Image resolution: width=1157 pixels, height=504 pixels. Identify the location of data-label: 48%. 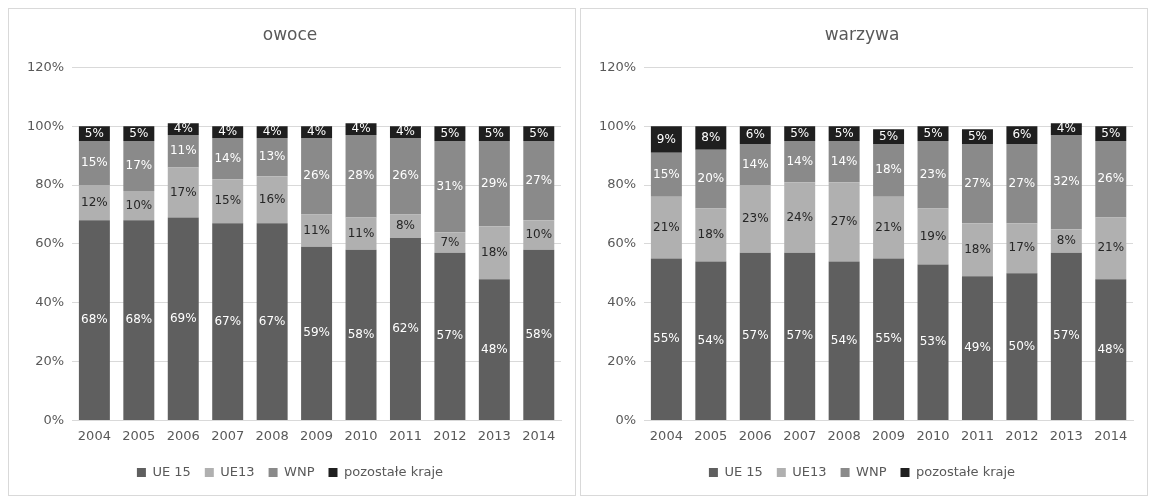
(1111, 348).